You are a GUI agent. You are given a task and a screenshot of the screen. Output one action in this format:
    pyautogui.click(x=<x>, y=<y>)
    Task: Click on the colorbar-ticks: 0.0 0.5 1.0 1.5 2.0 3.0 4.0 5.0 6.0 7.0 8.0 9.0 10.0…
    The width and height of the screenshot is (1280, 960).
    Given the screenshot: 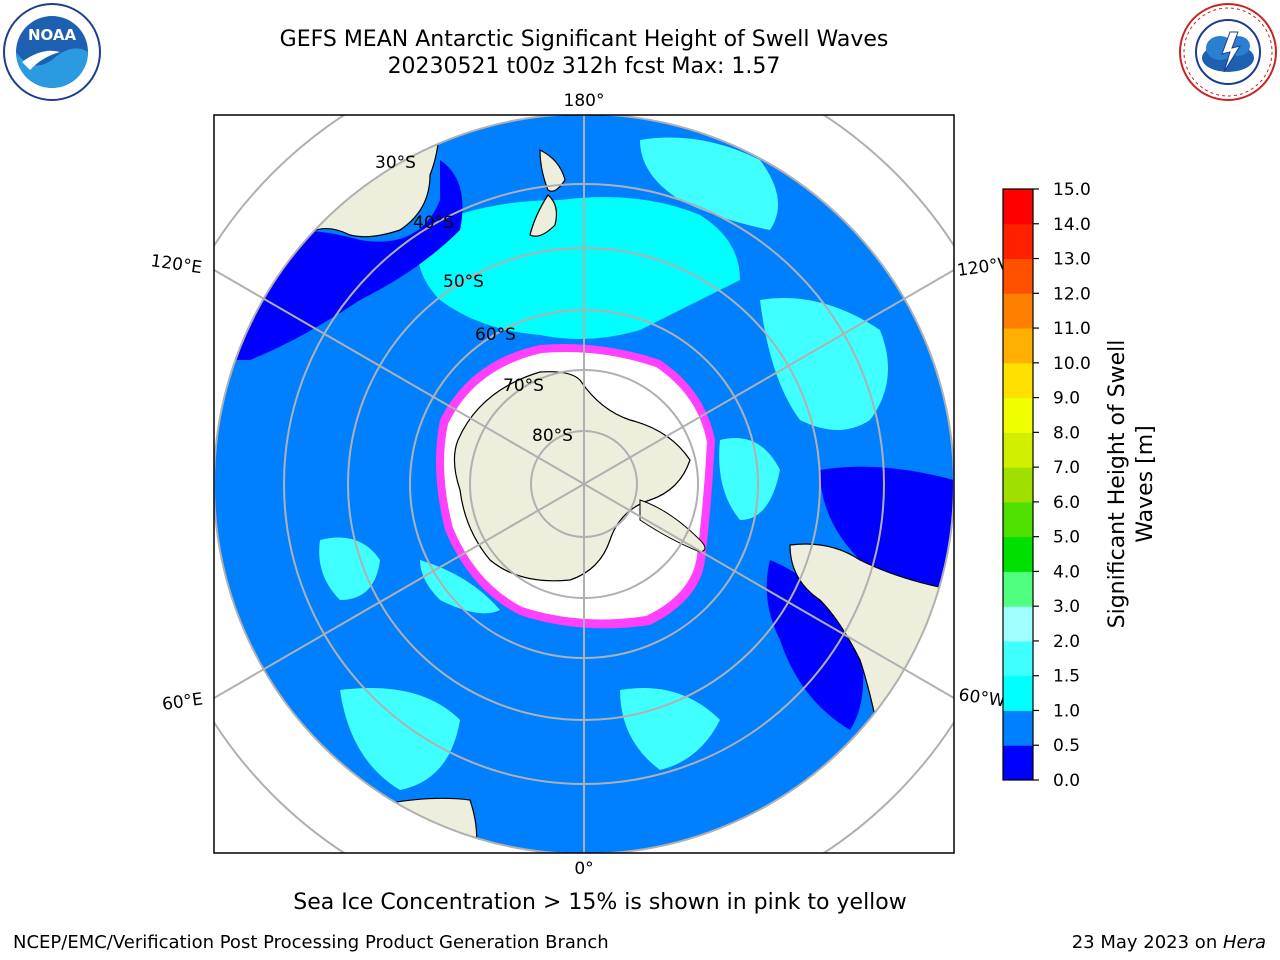 What is the action you would take?
    pyautogui.click(x=1062, y=485)
    